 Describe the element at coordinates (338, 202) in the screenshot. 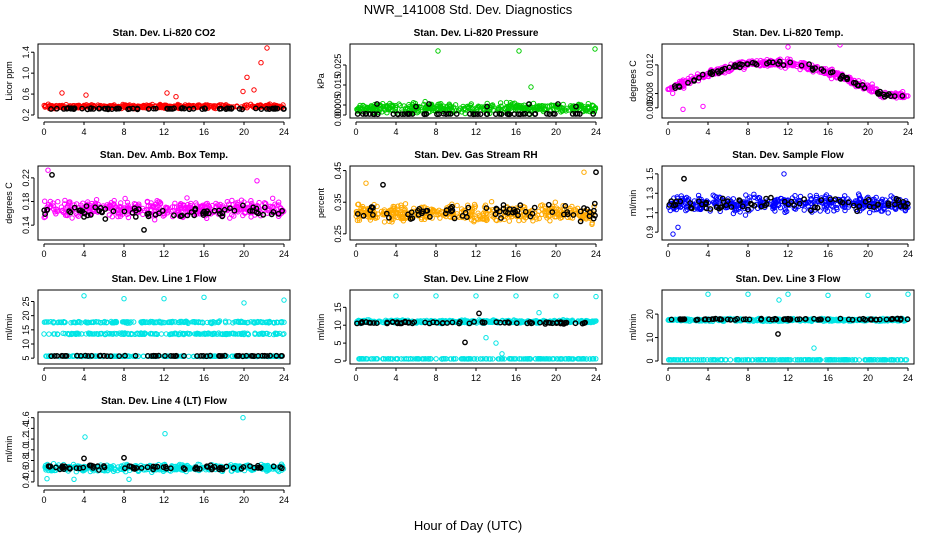

I see `y-tick-label: 0.35` at that location.